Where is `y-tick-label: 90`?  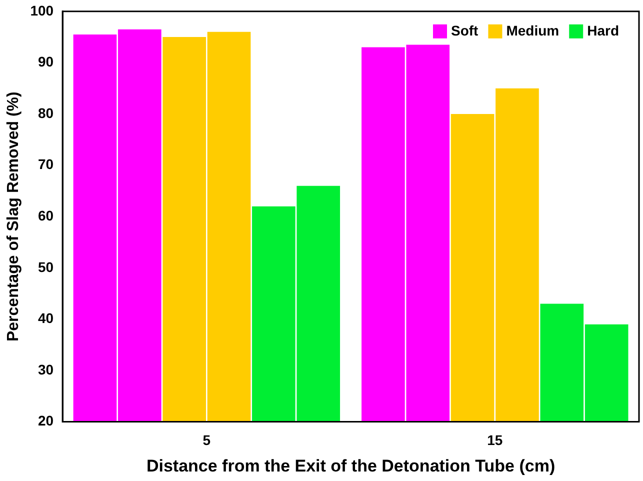
y-tick-label: 90 is located at coordinates (46, 62).